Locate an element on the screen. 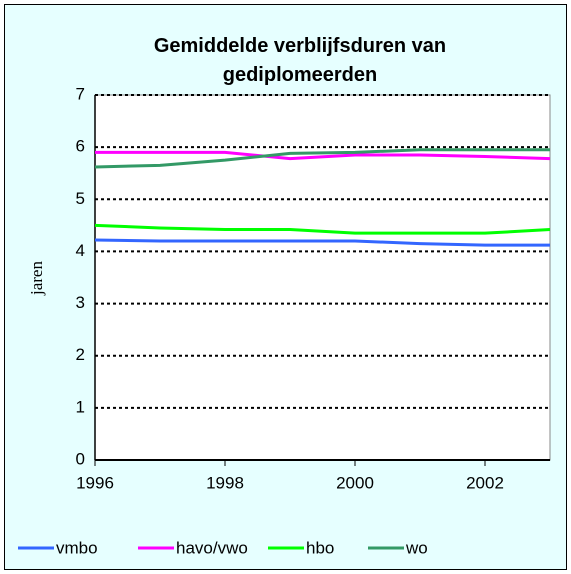 The height and width of the screenshot is (574, 571). y-tick-label: 6 is located at coordinates (80, 146).